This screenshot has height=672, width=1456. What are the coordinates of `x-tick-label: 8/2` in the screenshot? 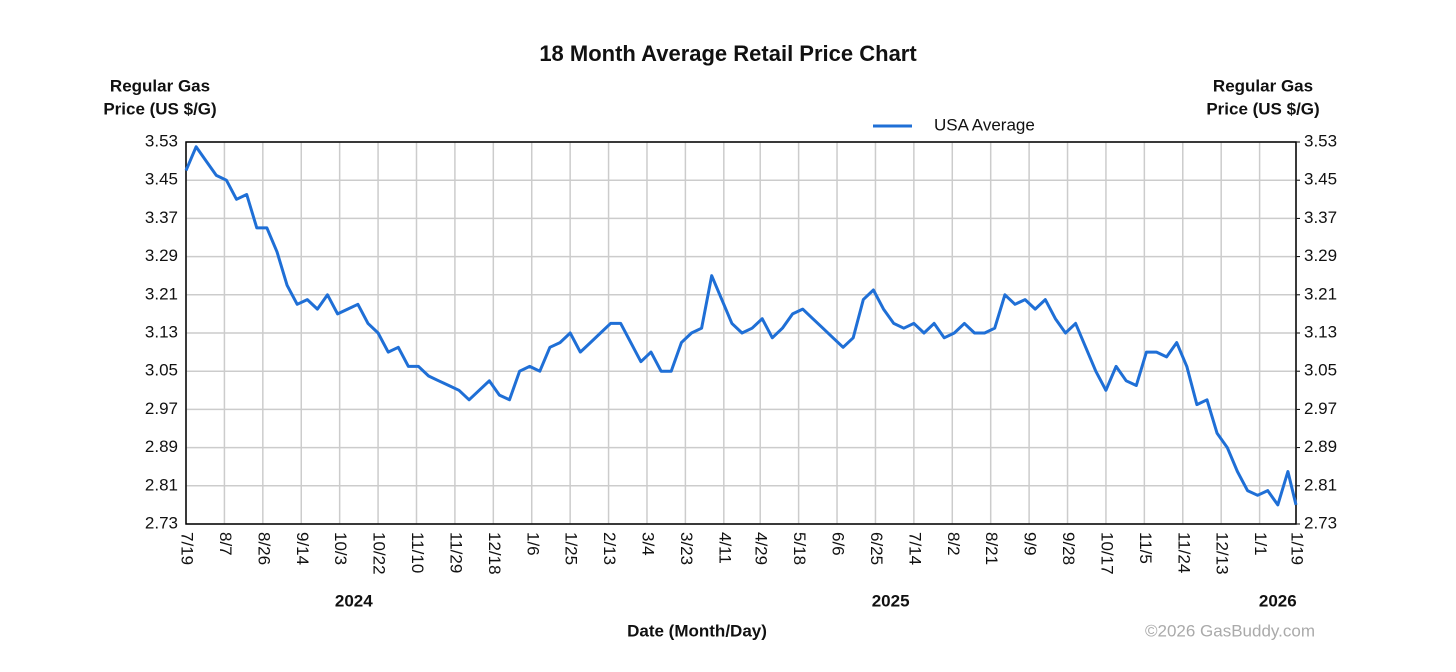 It's located at (953, 544).